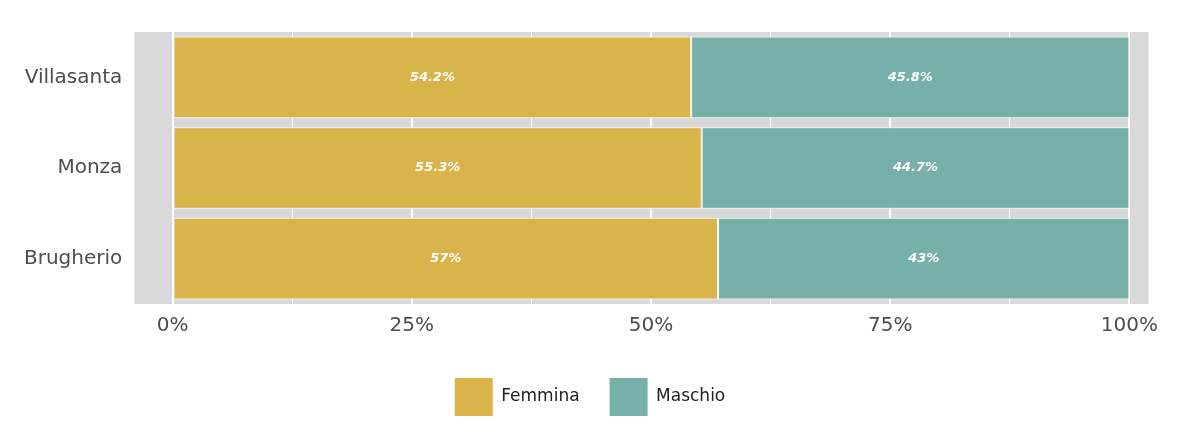  Describe the element at coordinates (73, 75) in the screenshot. I see `y-tick-label: Villasanta` at that location.